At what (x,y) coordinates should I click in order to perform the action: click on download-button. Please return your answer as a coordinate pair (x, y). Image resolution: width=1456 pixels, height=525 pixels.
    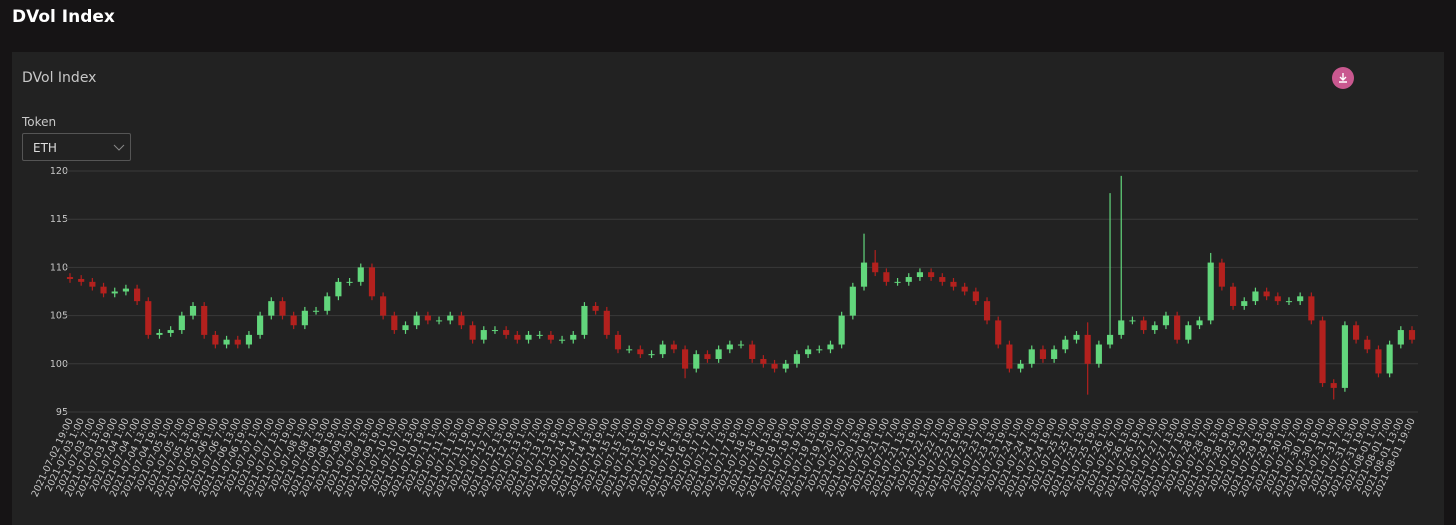
    Looking at the image, I should click on (1343, 78).